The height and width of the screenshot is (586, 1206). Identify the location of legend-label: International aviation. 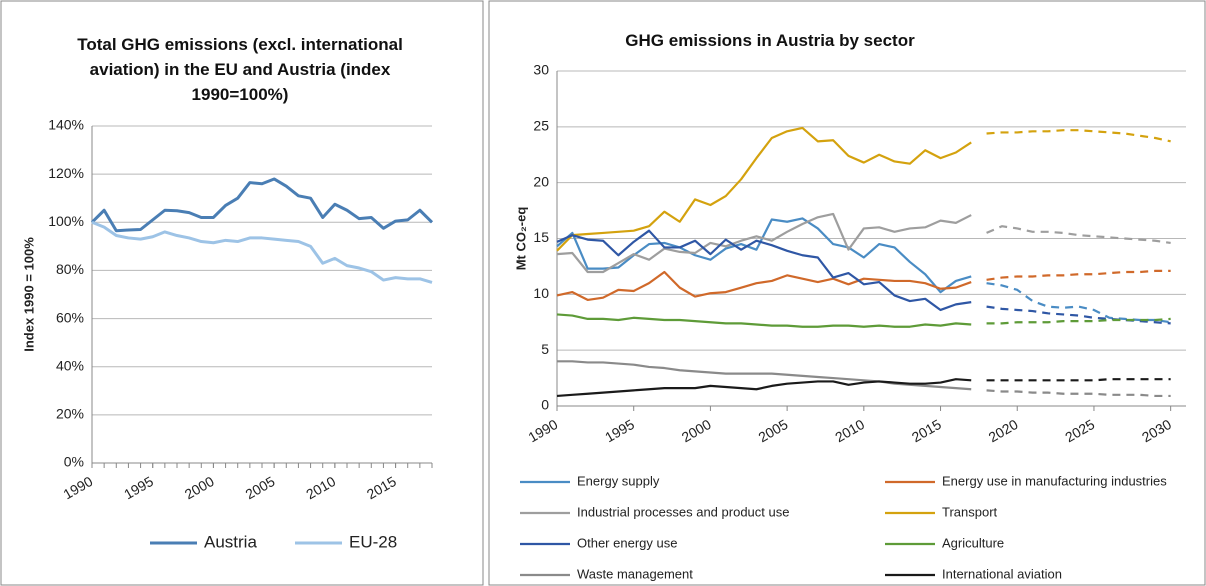
(1002, 573).